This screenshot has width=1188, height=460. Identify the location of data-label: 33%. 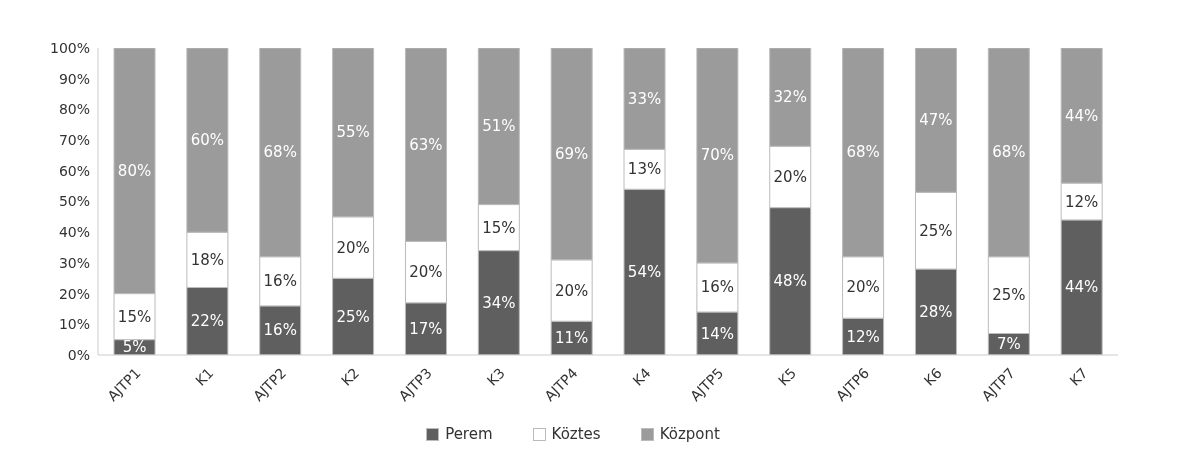
(644, 98).